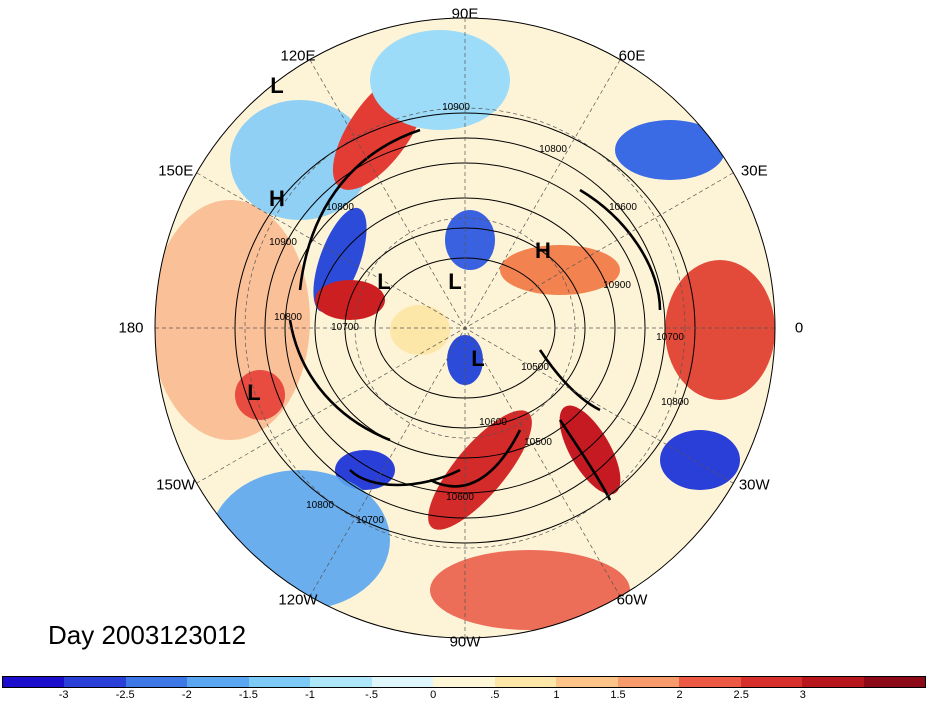 The width and height of the screenshot is (928, 703). I want to click on colorbar-tick-label: .5, so click(495, 695).